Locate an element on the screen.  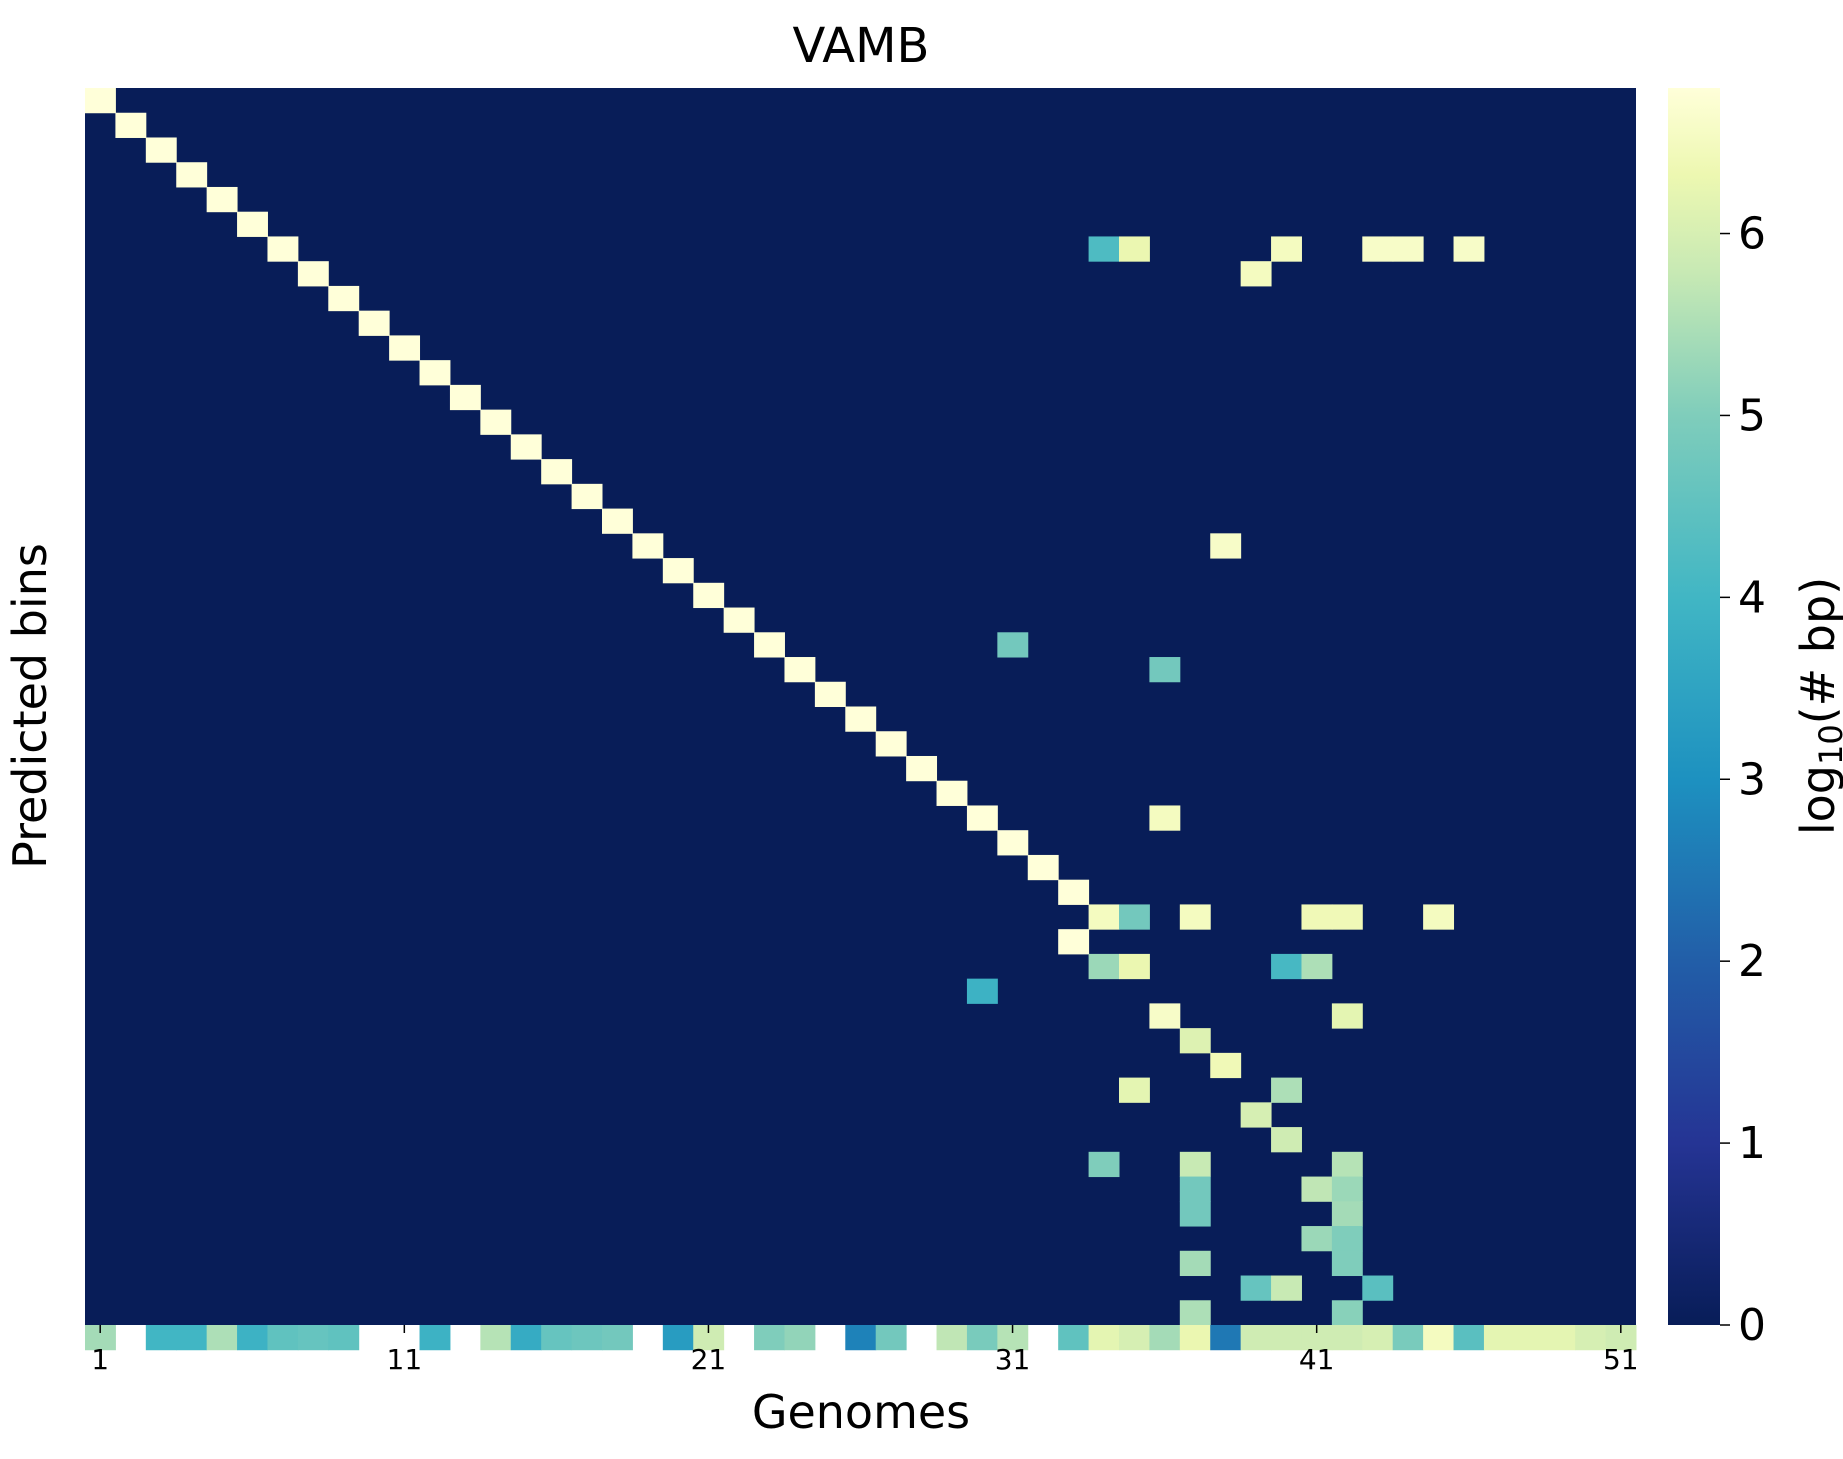
colorbar-ticks: 0 1 2 3 4 5 6 is located at coordinates (1743, 780).